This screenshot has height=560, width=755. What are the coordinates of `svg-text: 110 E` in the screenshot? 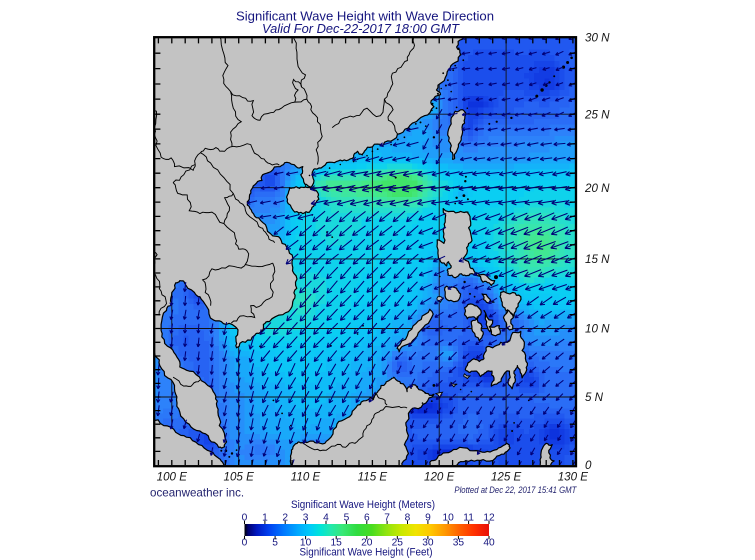 It's located at (306, 476).